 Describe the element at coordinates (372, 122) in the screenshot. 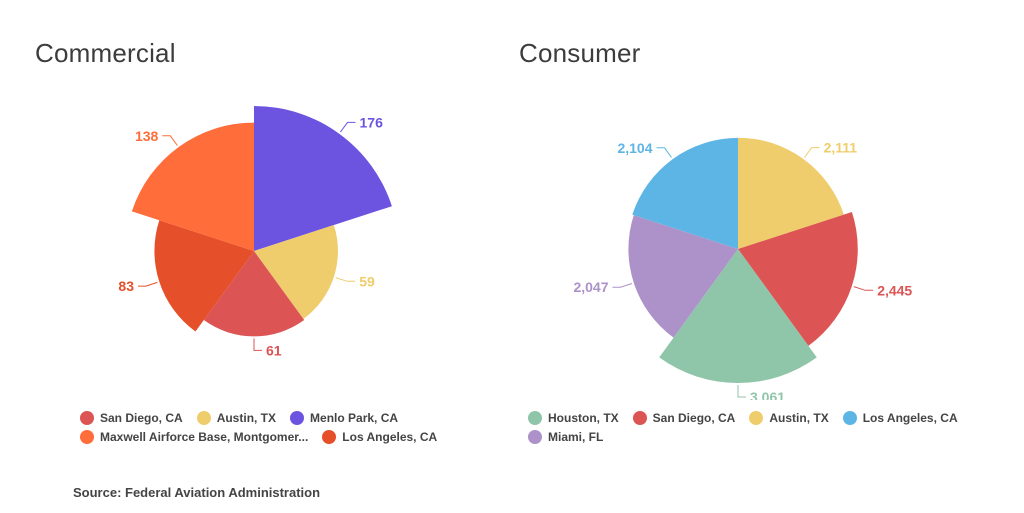

I see `commercial-data-label-menlo-park-ca: 176` at that location.